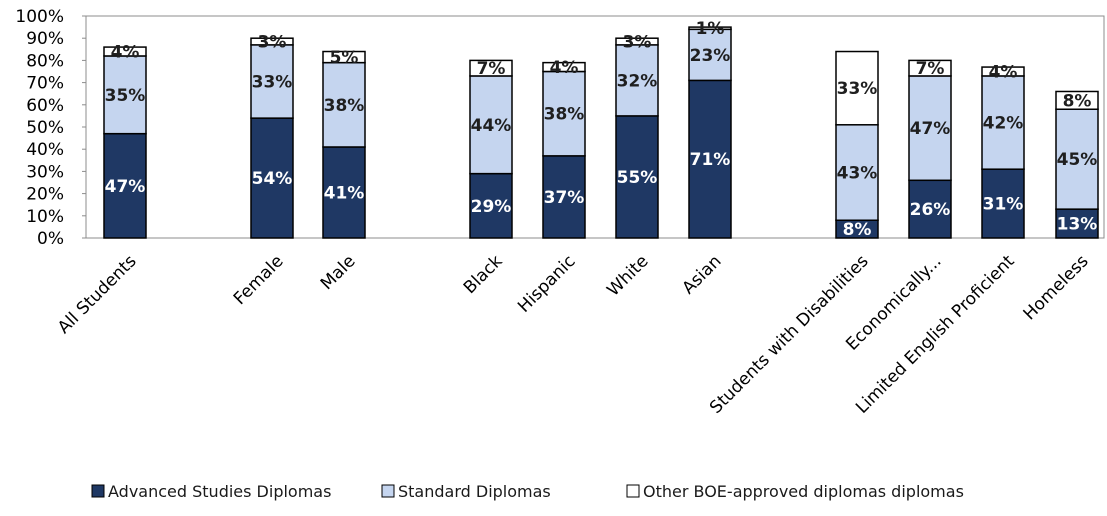 This screenshot has width=1107, height=516. I want to click on data-label: 31%, so click(1003, 205).